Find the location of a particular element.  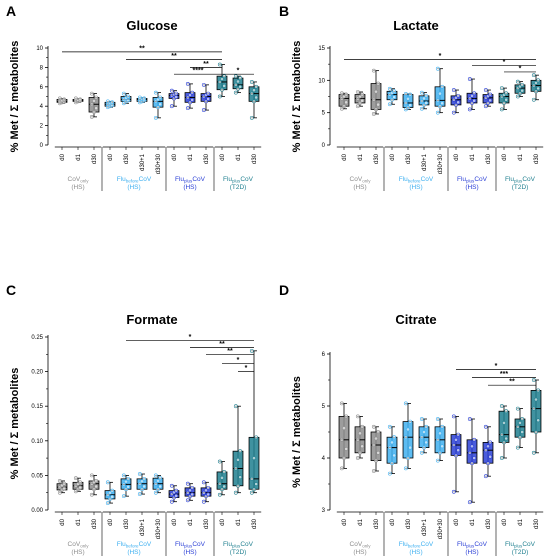

group-label-sub: plus is located at coordinates (470, 546).